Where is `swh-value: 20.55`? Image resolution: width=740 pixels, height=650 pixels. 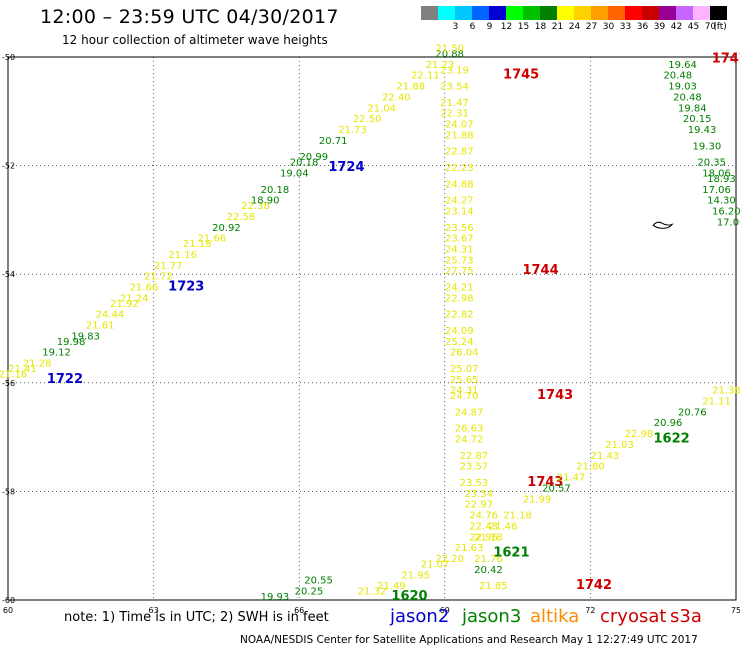 swh-value: 20.55 is located at coordinates (318, 581).